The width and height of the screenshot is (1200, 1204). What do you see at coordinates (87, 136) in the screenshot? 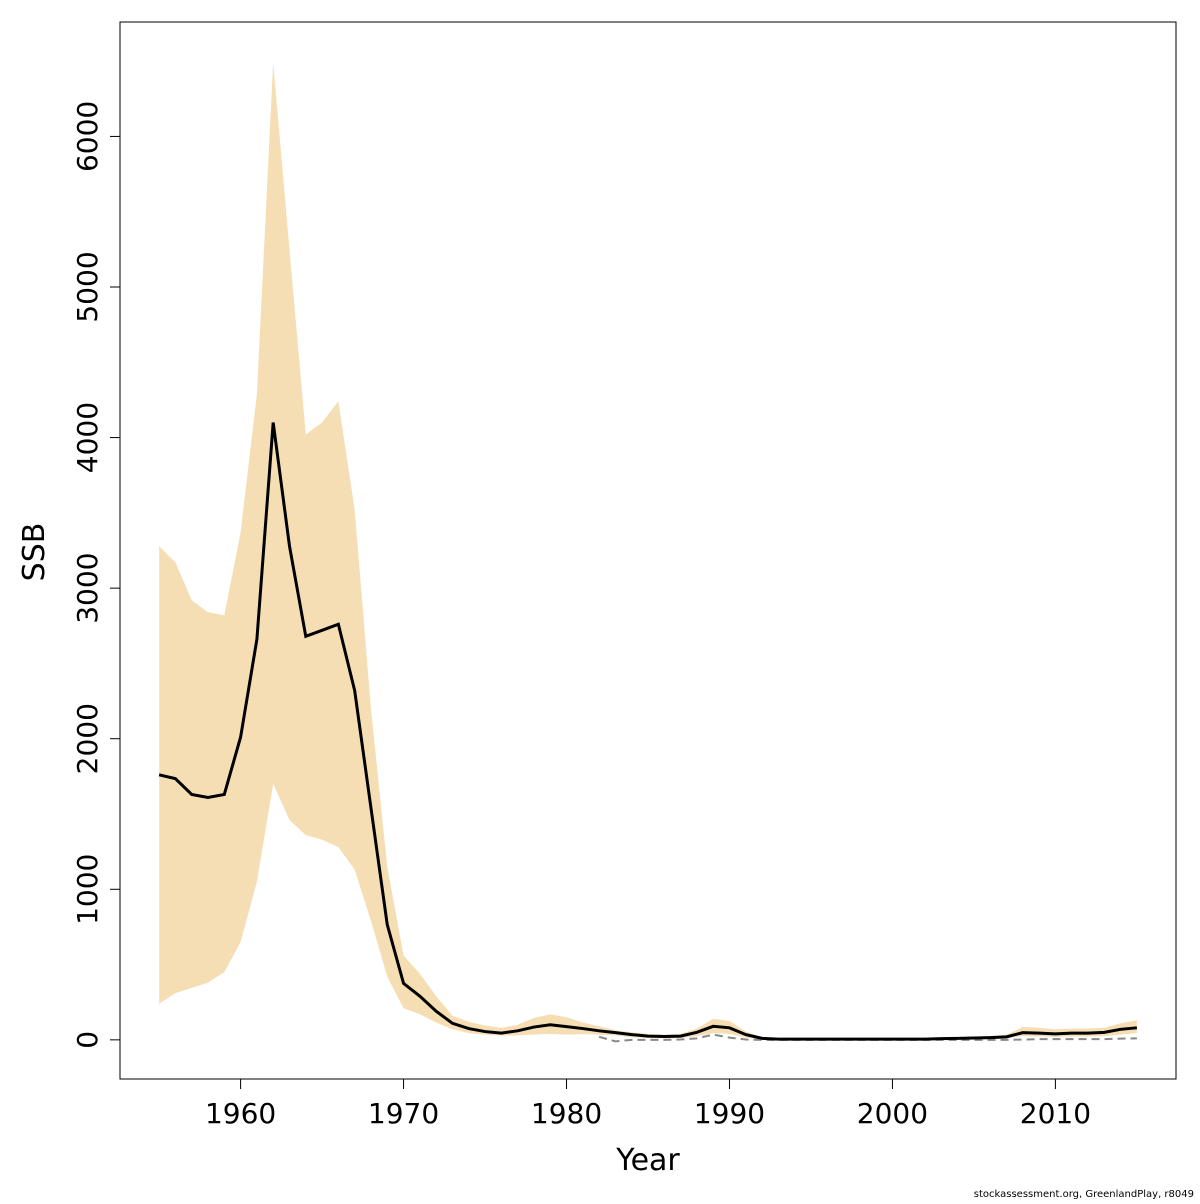
I see `y-tick-label: 6000` at bounding box center [87, 136].